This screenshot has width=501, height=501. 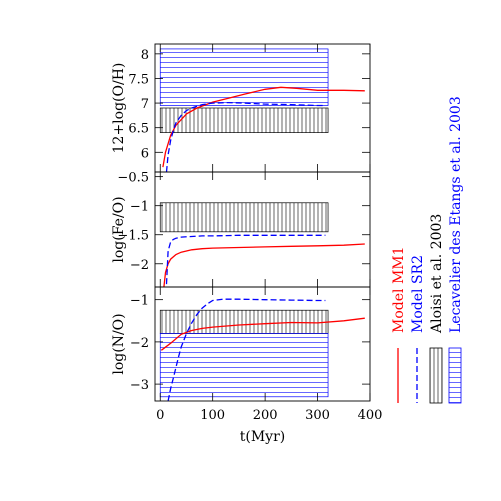 What do you see at coordinates (145, 55) in the screenshot?
I see `y-tick-label: 8` at bounding box center [145, 55].